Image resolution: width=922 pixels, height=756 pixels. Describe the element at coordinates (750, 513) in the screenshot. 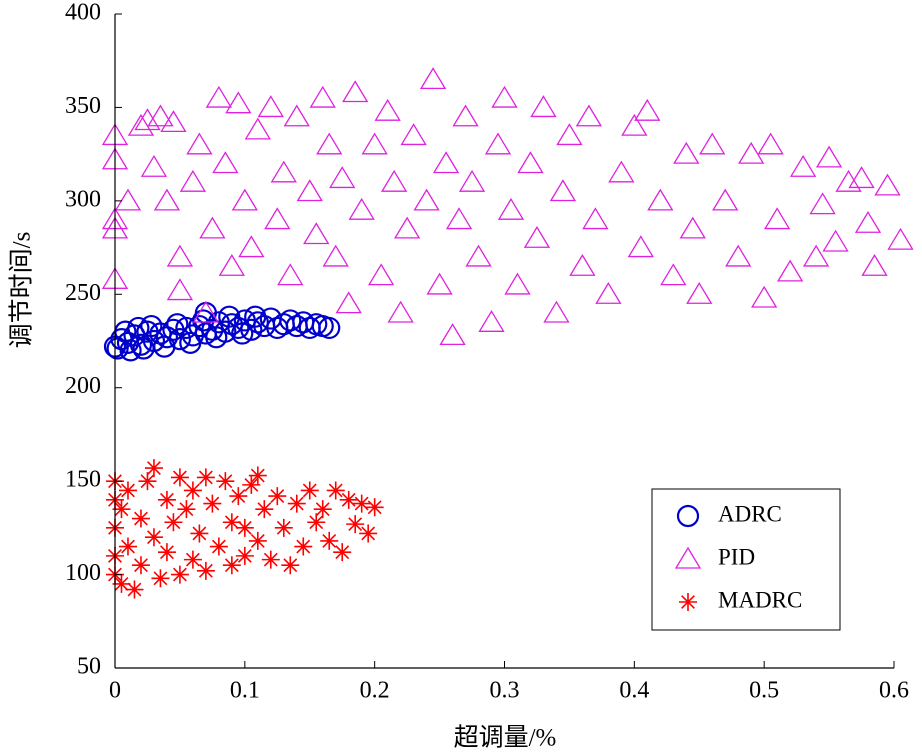

I see `legend-label: ADRC` at that location.